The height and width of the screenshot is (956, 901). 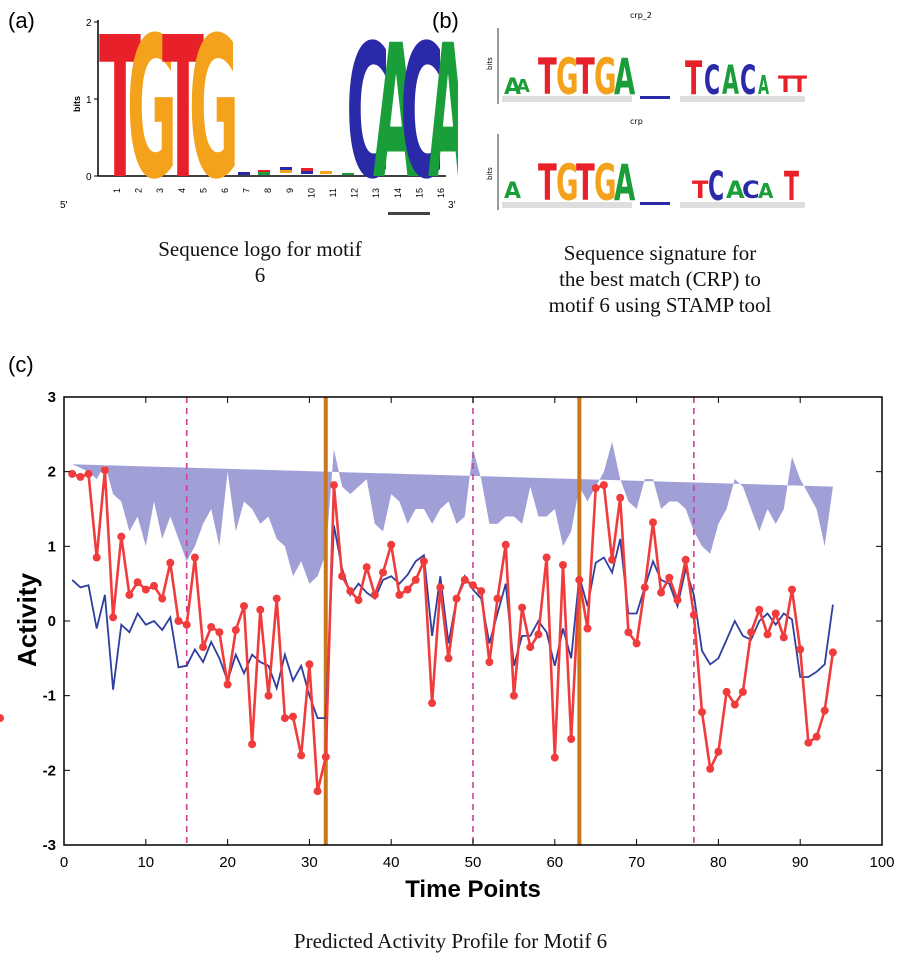 I want to click on logo-a-position-4: 4, so click(x=182, y=190).